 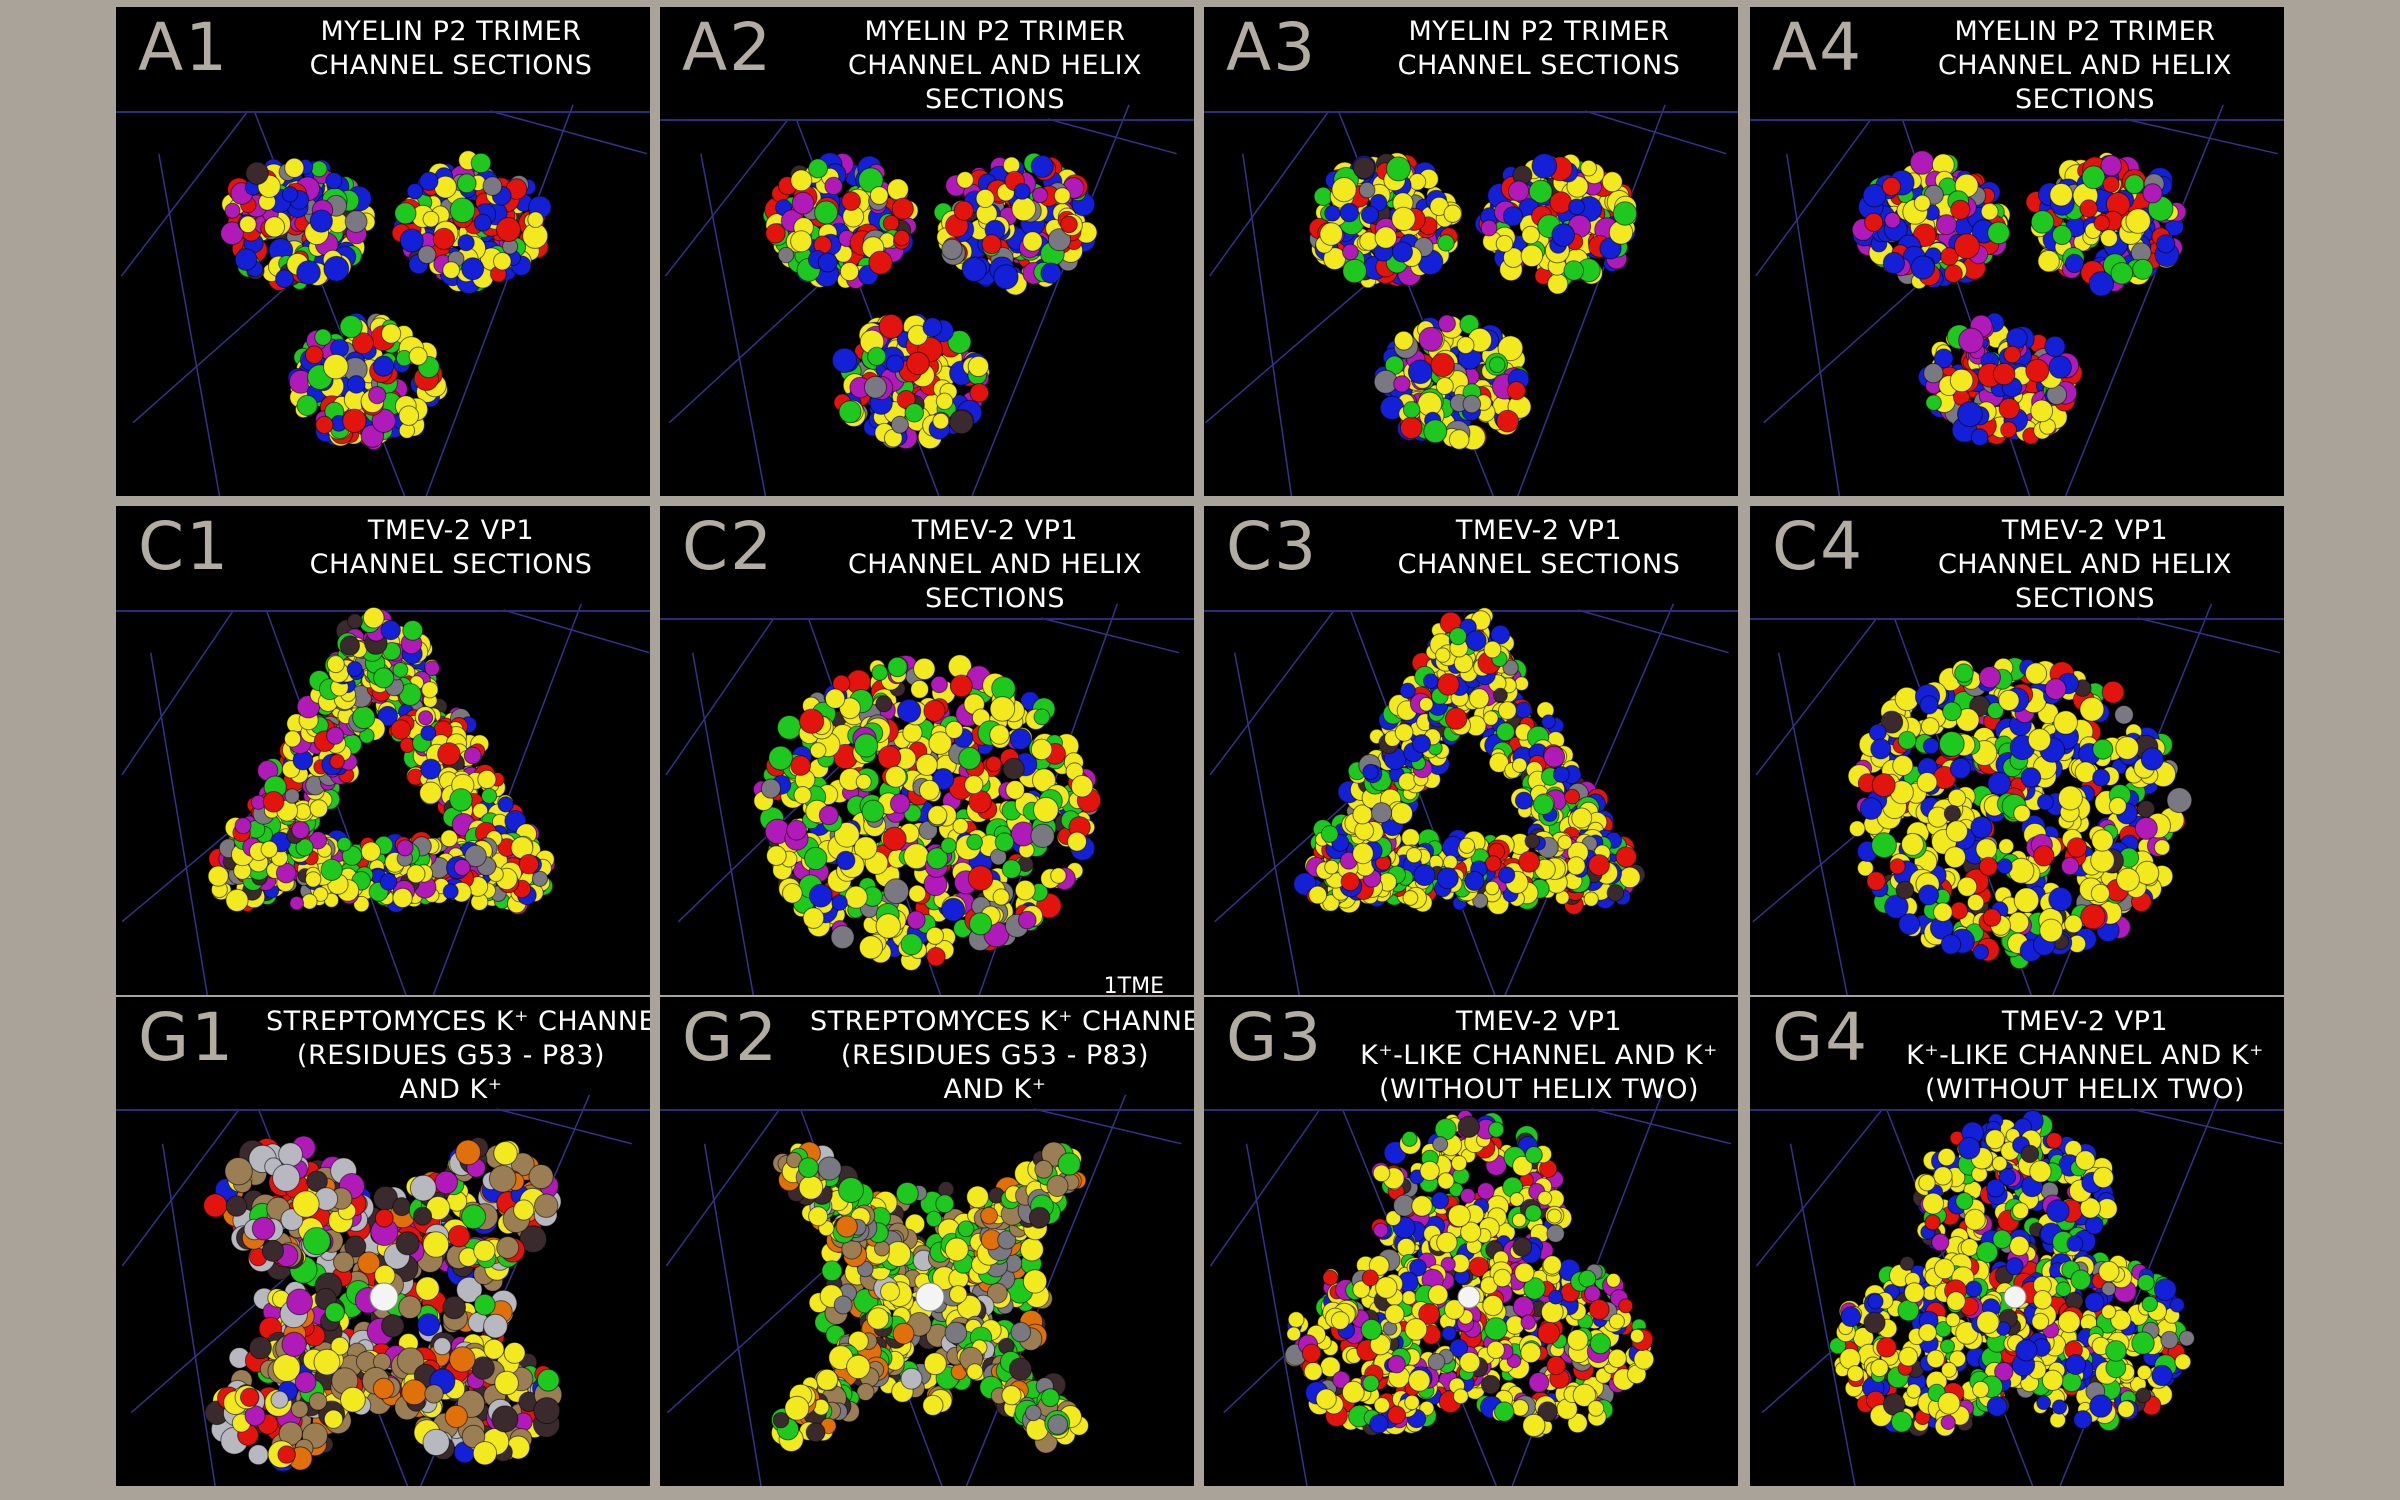 What do you see at coordinates (1133, 984) in the screenshot?
I see `pdb-code-note: 1TME` at bounding box center [1133, 984].